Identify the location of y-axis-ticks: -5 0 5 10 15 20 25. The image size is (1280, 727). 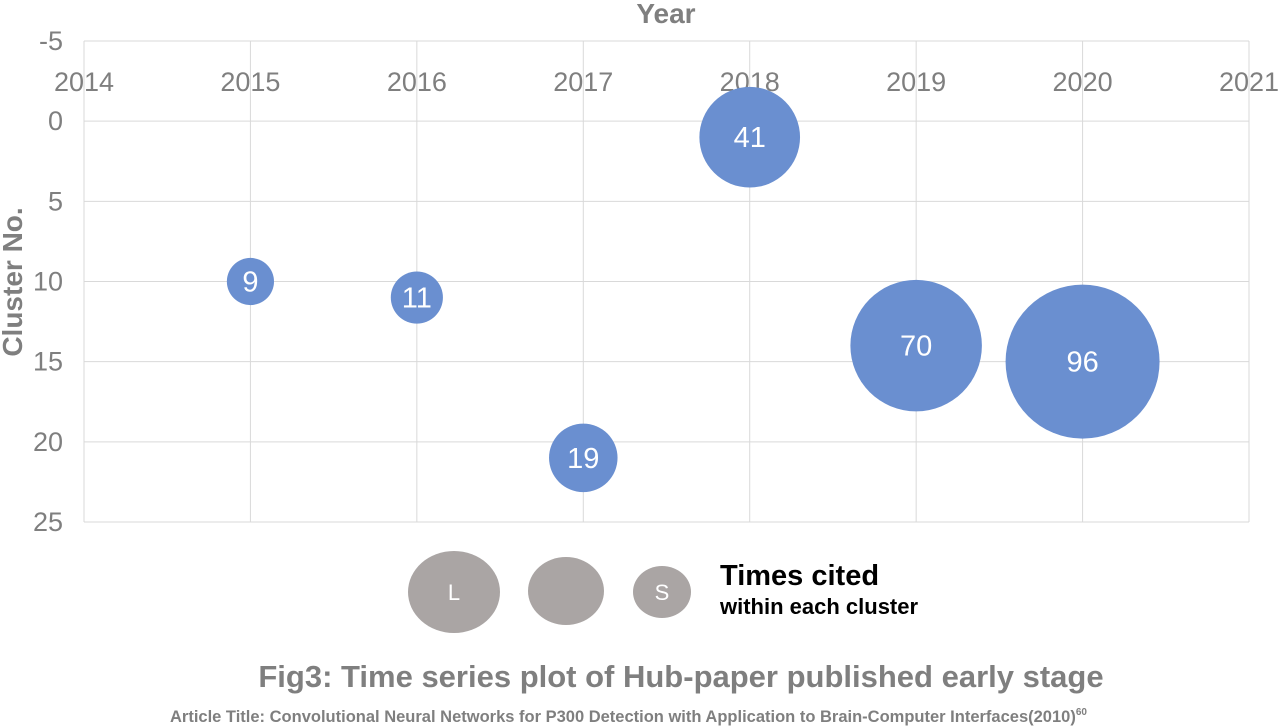
(48, 281).